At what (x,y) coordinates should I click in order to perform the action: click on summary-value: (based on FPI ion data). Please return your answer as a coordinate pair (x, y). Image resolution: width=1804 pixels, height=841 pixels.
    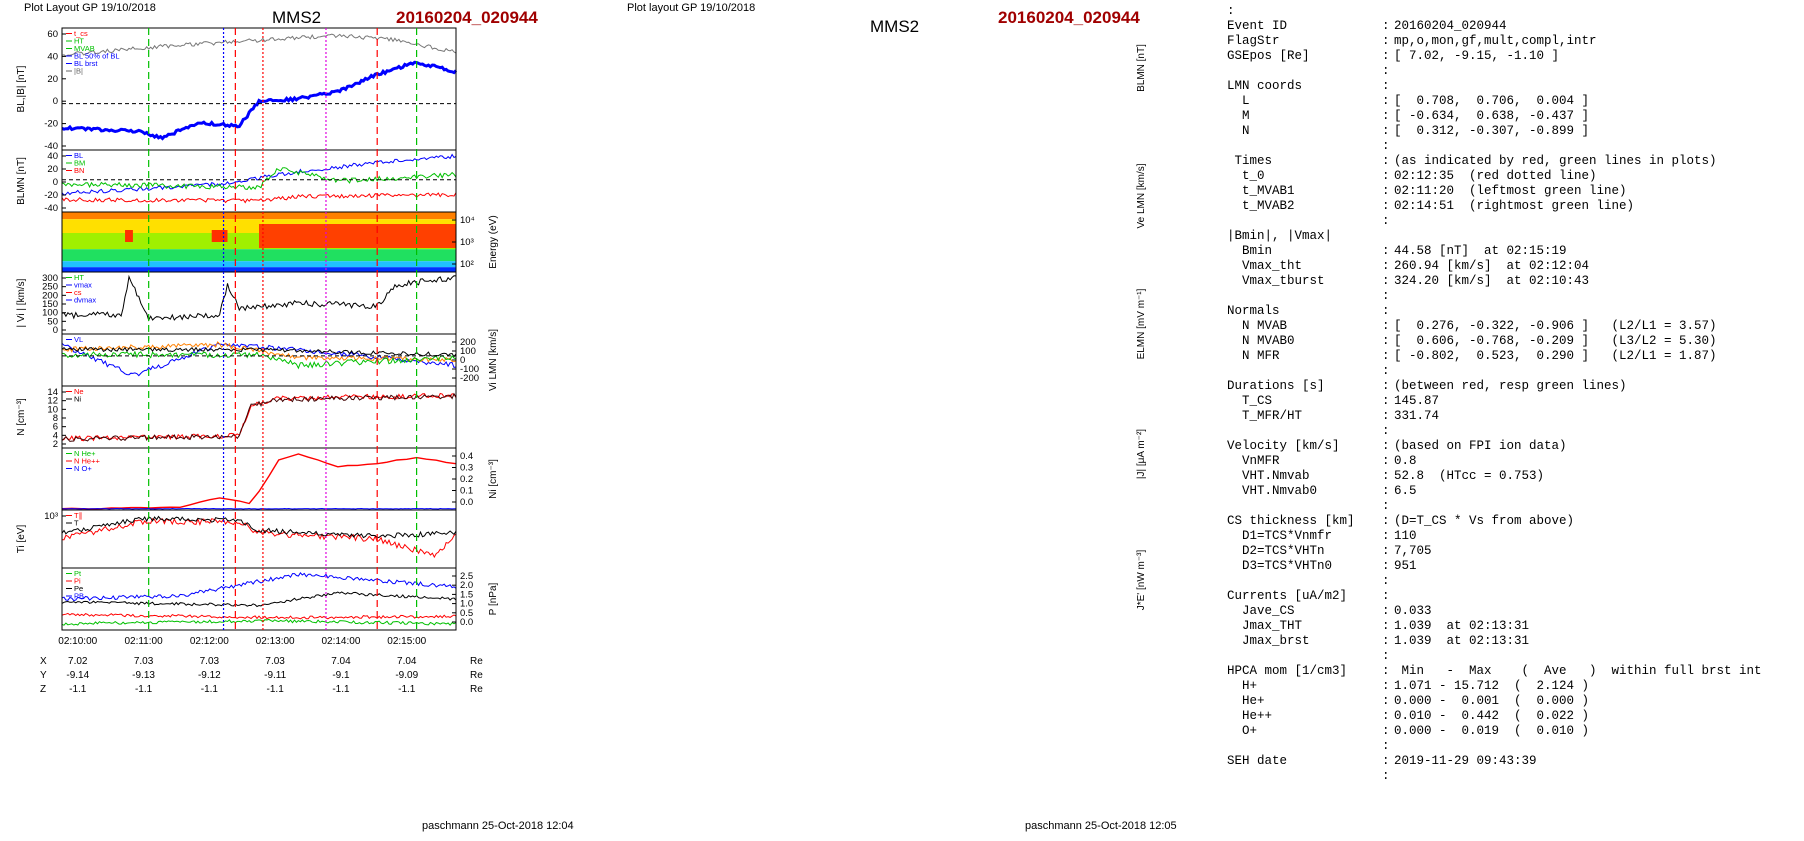
    Looking at the image, I should click on (1480, 446).